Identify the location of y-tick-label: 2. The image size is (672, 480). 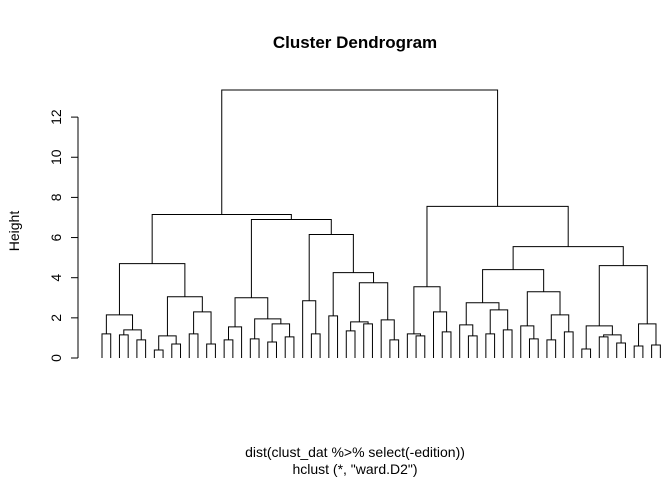
(56, 318).